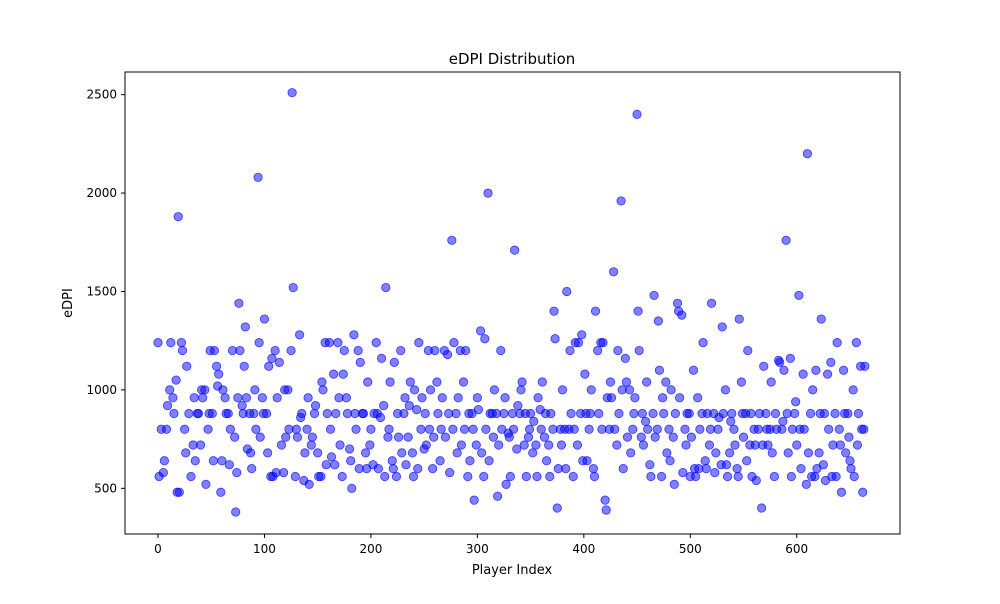 The height and width of the screenshot is (604, 1000). Describe the element at coordinates (583, 549) in the screenshot. I see `x-tick-label: 400` at that location.